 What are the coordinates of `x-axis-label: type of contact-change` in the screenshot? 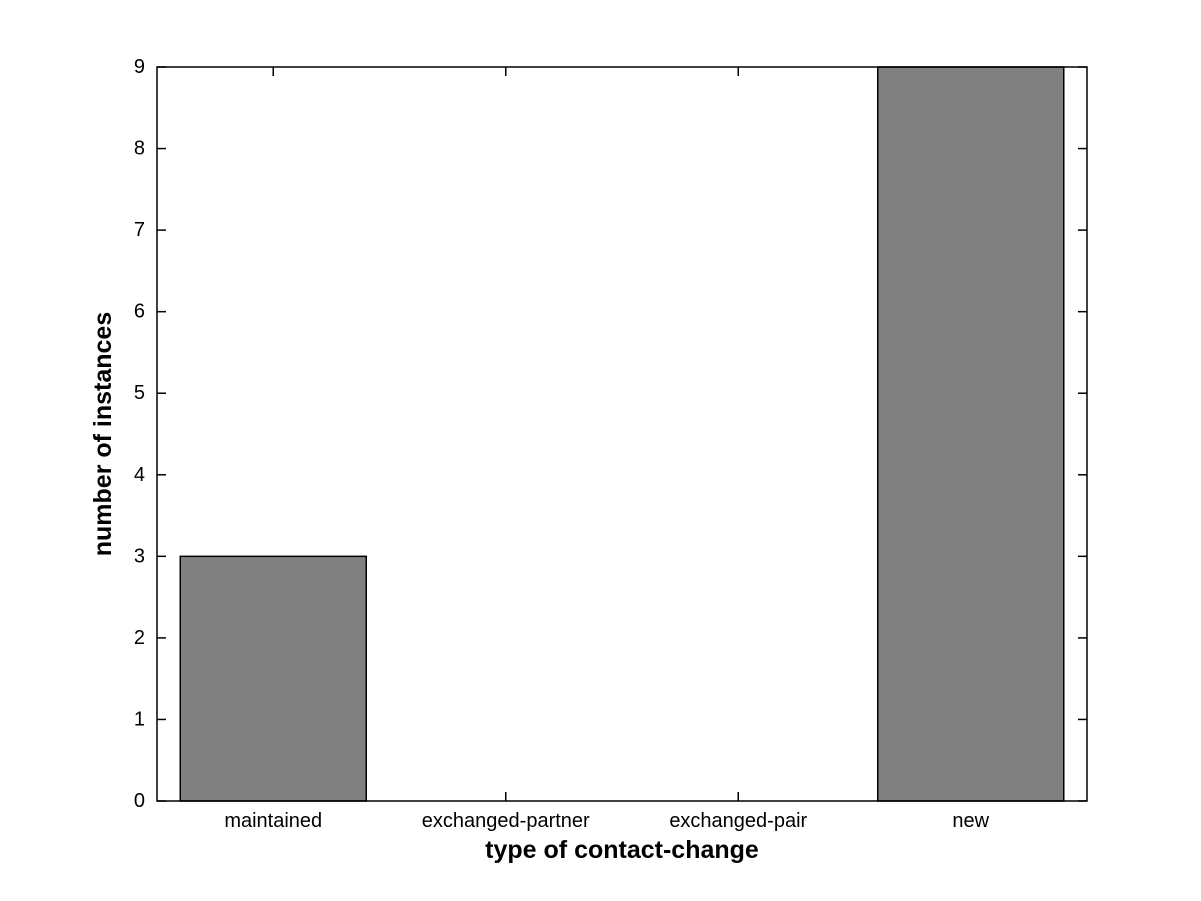 It's located at (622, 850).